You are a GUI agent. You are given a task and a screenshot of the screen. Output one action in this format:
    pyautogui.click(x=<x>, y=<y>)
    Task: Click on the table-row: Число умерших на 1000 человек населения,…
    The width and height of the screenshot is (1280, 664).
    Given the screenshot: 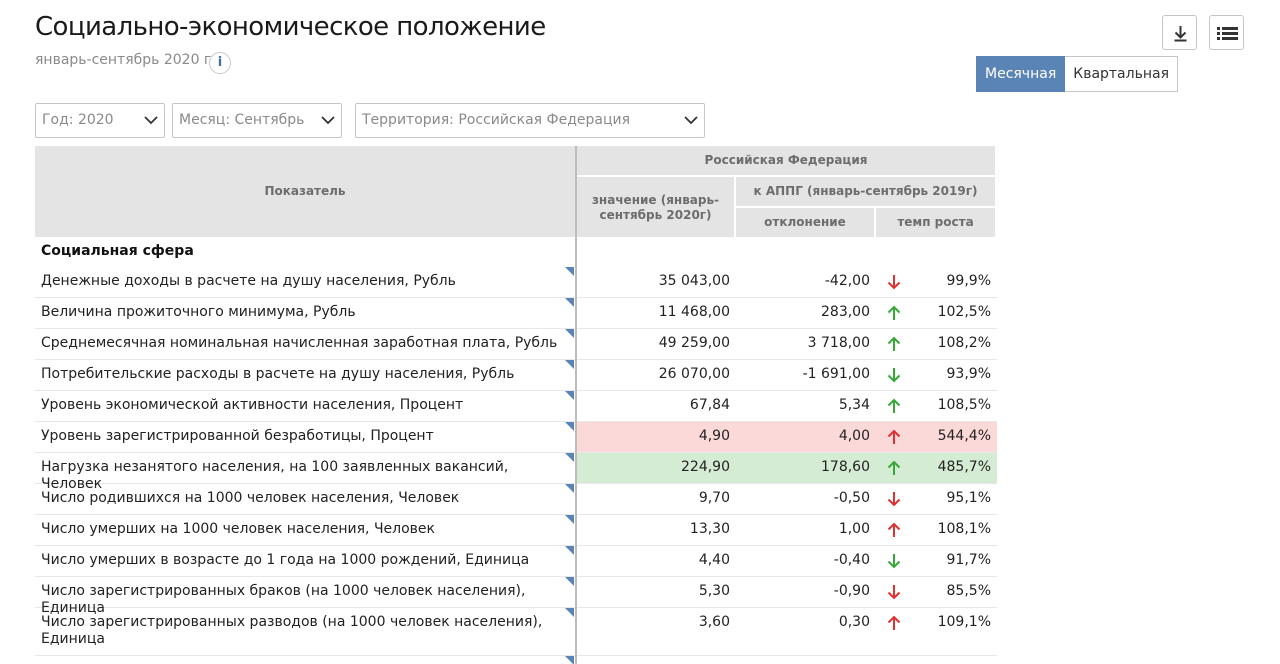 What is the action you would take?
    pyautogui.click(x=516, y=530)
    